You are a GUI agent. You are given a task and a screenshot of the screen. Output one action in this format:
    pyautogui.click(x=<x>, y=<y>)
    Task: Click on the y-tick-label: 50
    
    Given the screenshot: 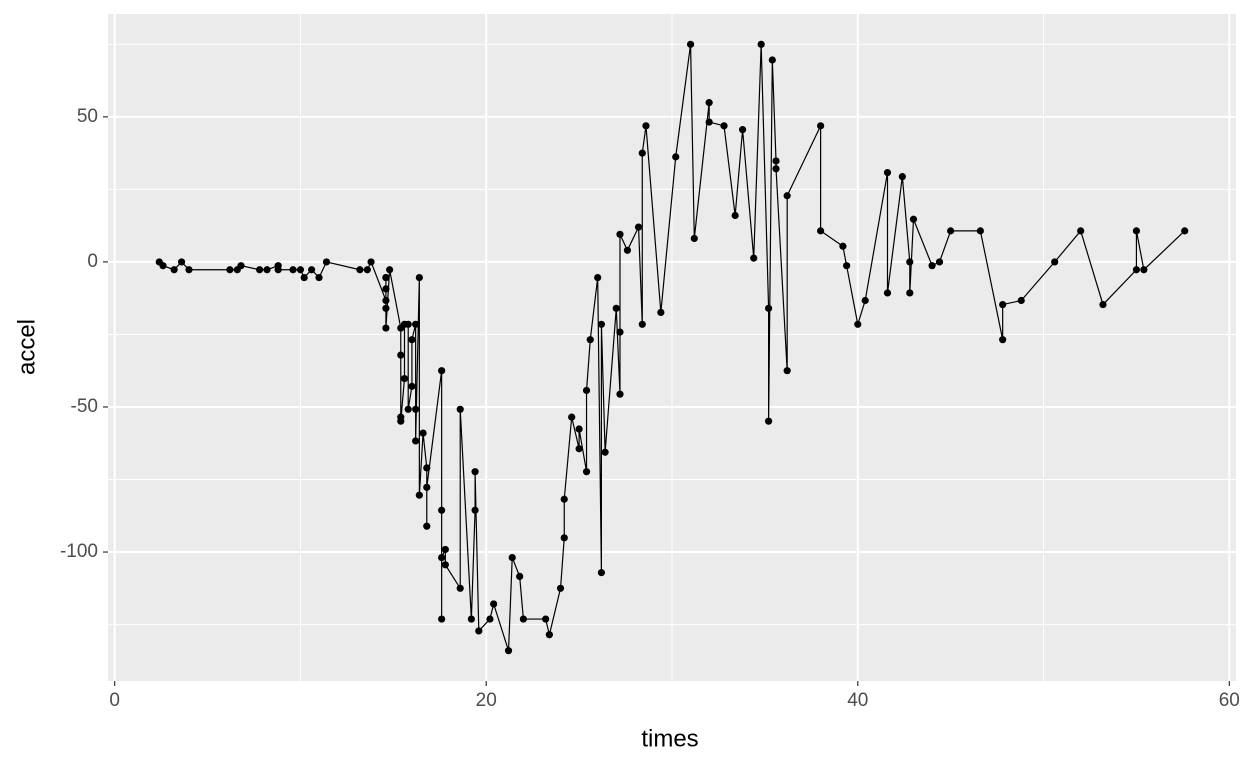 What is the action you would take?
    pyautogui.click(x=87, y=116)
    